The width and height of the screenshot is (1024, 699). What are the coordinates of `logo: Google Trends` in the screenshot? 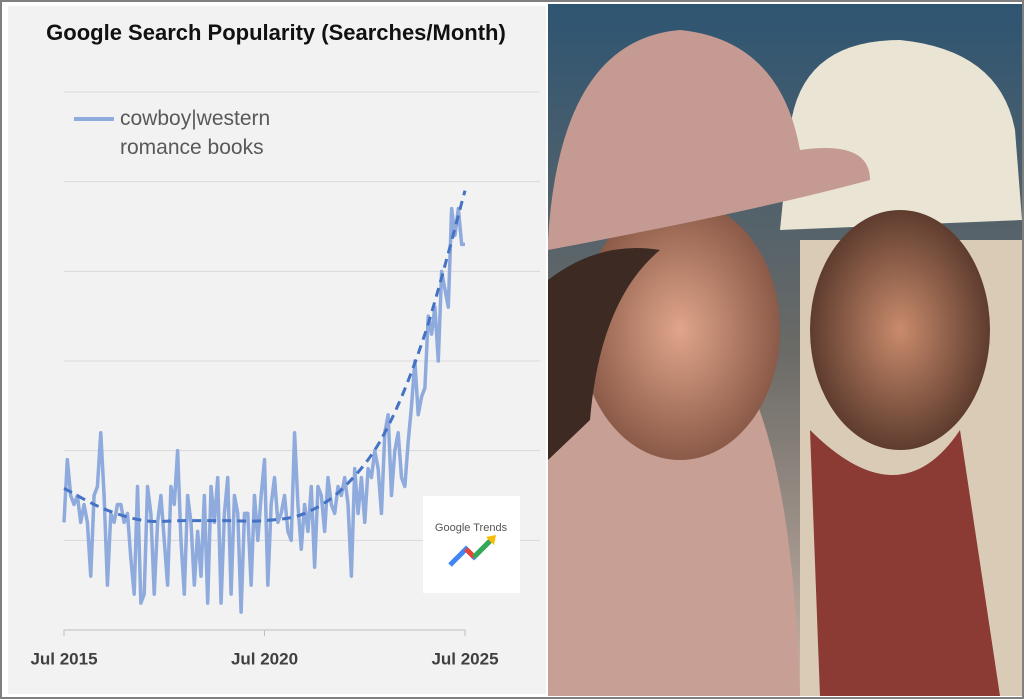 It's located at (471, 544).